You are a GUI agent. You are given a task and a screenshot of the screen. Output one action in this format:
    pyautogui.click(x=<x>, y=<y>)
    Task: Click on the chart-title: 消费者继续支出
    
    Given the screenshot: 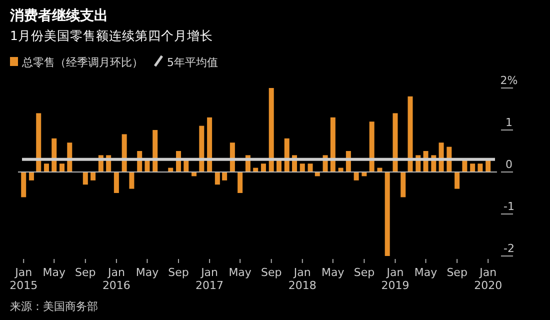 What is the action you would take?
    pyautogui.click(x=58, y=16)
    